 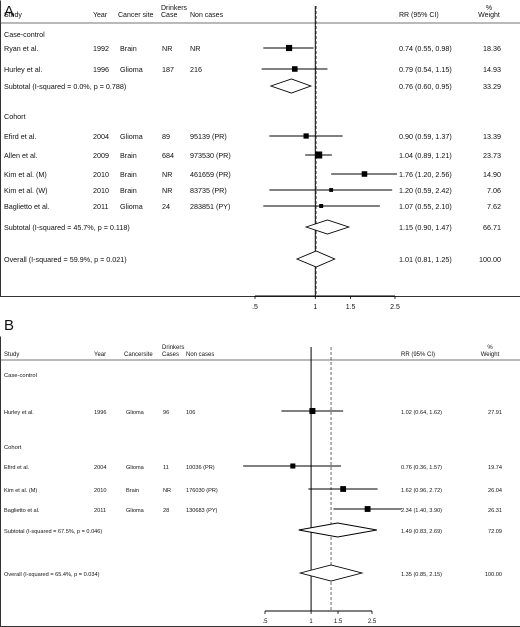 What do you see at coordinates (208, 136) in the screenshot?
I see `non-cases: 95139 (PR)` at bounding box center [208, 136].